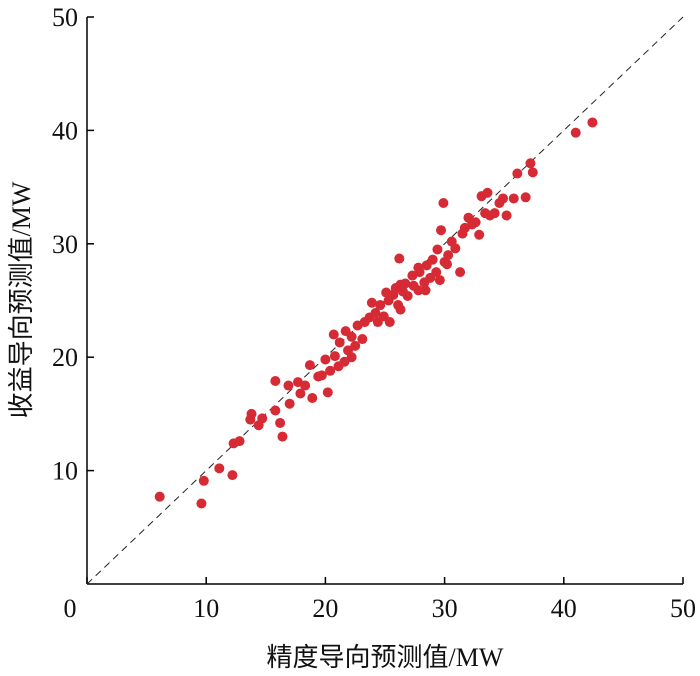 This screenshot has height=676, width=700. I want to click on y-tick-label: 50, so click(65, 17).